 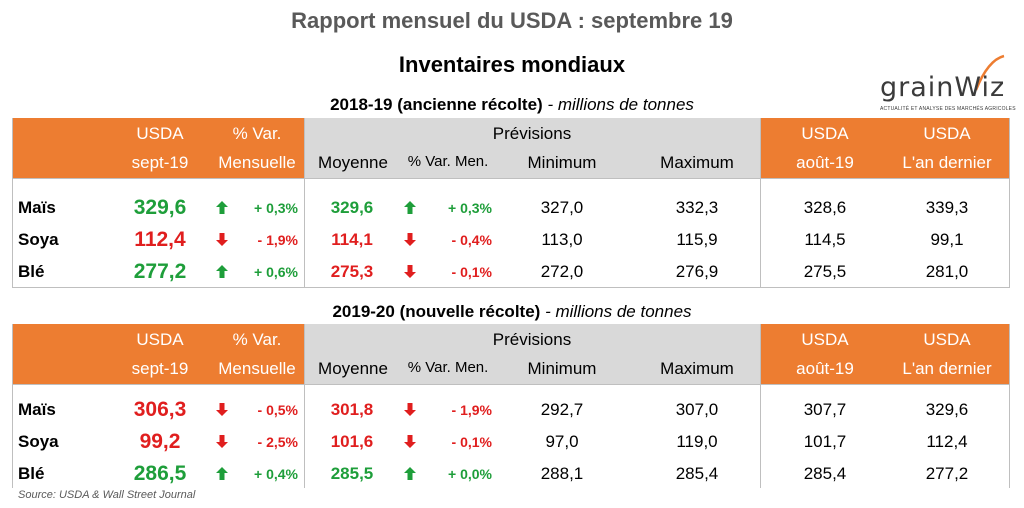 I want to click on usda-sept-value: 277,2, so click(x=160, y=272).